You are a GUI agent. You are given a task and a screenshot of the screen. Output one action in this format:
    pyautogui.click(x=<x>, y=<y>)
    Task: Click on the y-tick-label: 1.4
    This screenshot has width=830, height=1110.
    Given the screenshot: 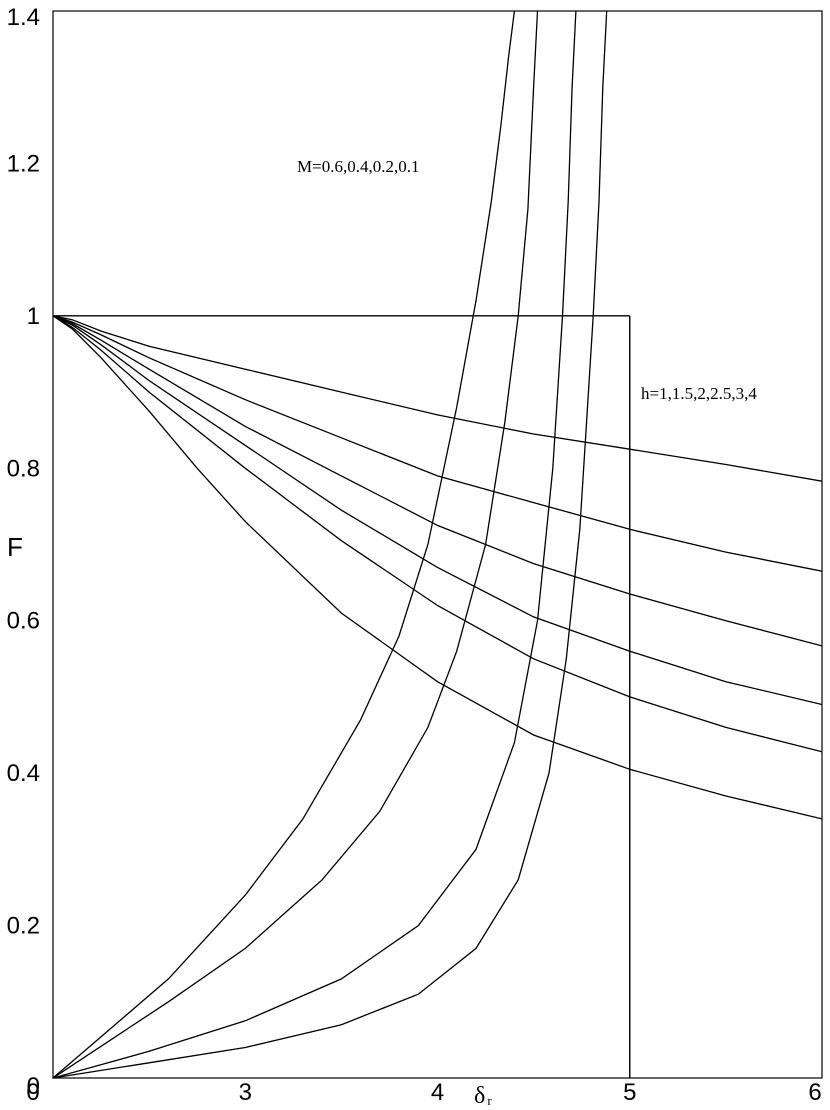 What is the action you would take?
    pyautogui.click(x=23, y=17)
    